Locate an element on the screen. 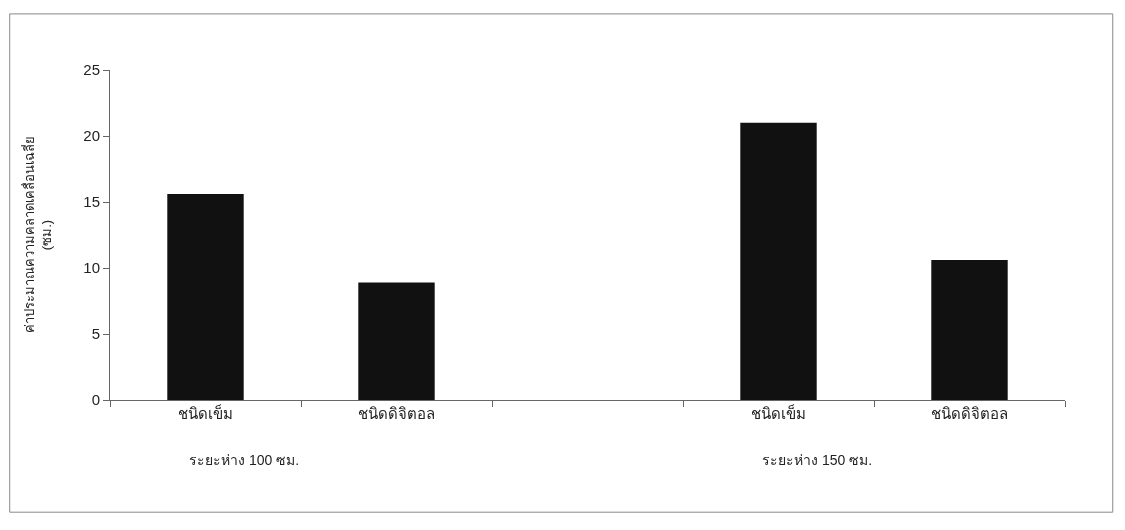  y-tick-label: 15 is located at coordinates (91, 202).